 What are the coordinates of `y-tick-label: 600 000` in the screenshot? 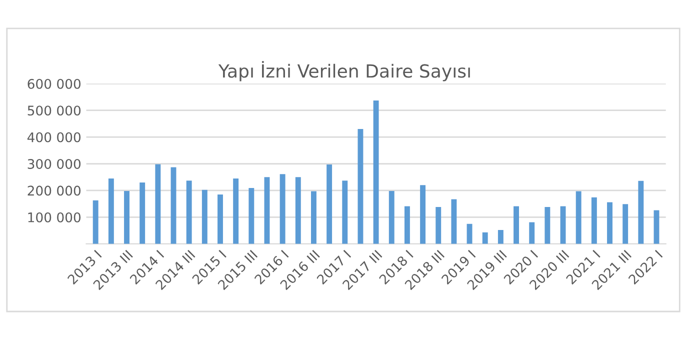 It's located at (54, 83).